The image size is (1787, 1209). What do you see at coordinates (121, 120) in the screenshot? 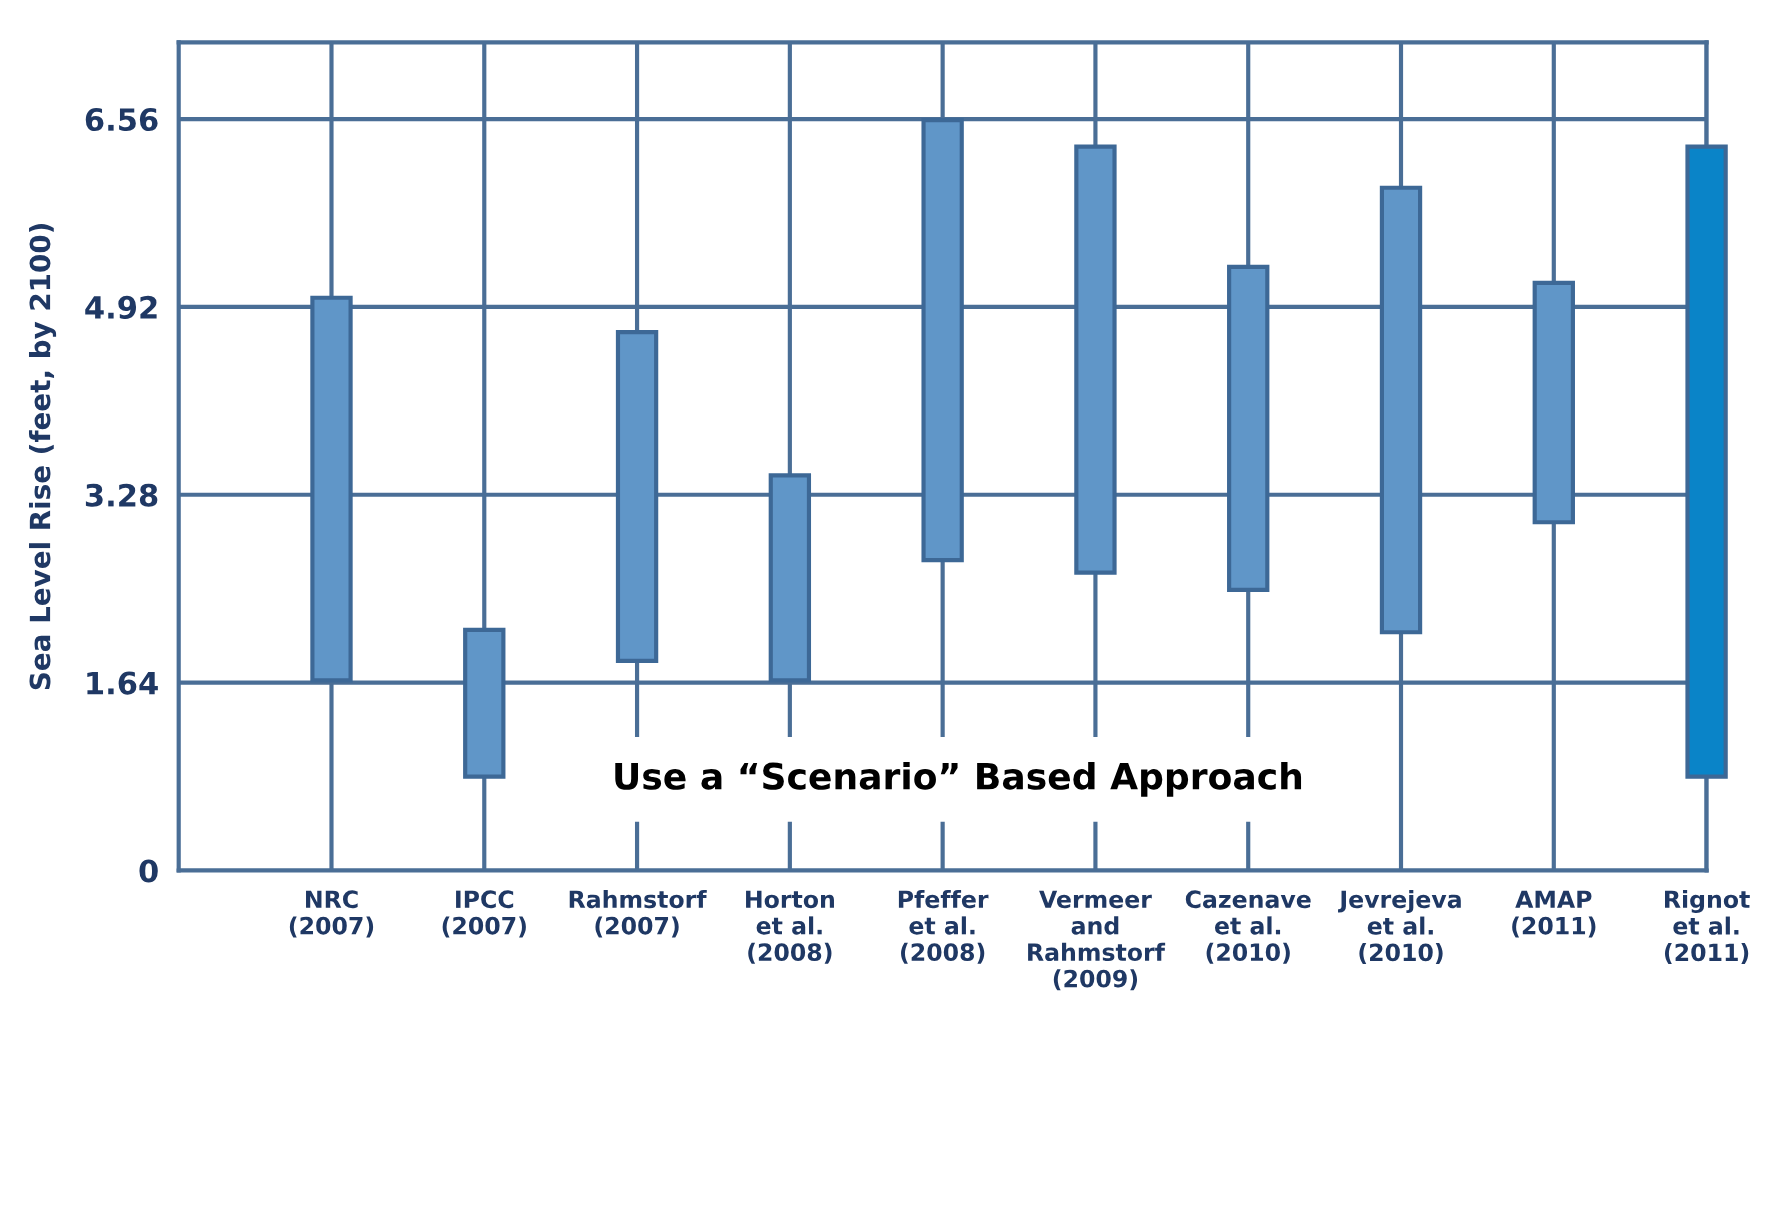
I see `y-tick-label: 6.56` at bounding box center [121, 120].